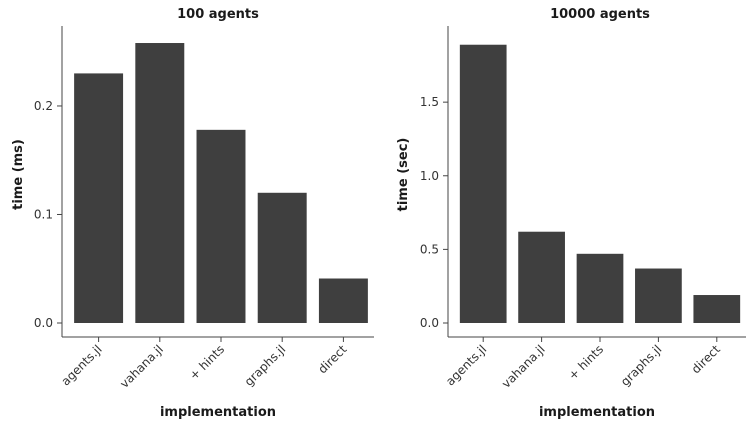 The width and height of the screenshot is (746, 425). What do you see at coordinates (600, 14) in the screenshot?
I see `chart-title: 10000 agents` at bounding box center [600, 14].